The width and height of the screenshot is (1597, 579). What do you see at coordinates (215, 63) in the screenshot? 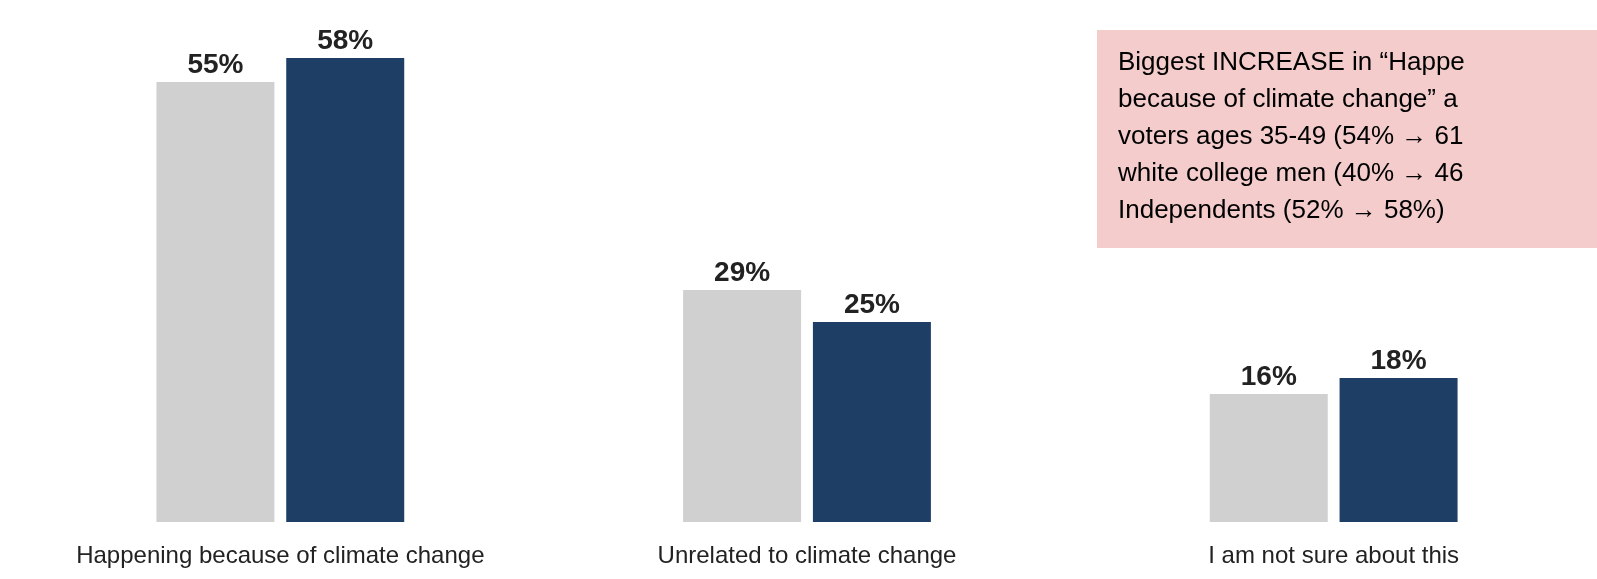
I see `data-label: 55%` at bounding box center [215, 63].